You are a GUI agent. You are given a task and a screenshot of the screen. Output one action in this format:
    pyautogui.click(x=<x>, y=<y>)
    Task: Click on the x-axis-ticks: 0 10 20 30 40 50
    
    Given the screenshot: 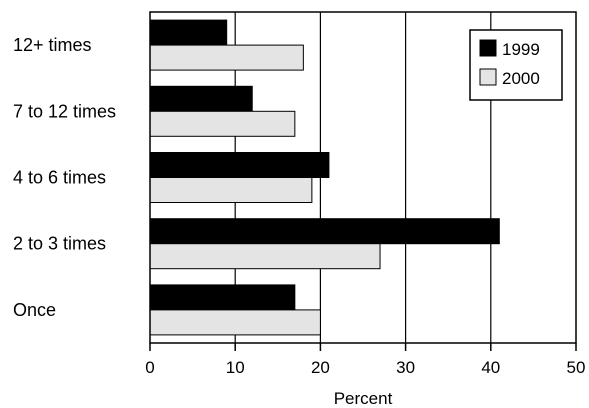 What is the action you would take?
    pyautogui.click(x=365, y=360)
    